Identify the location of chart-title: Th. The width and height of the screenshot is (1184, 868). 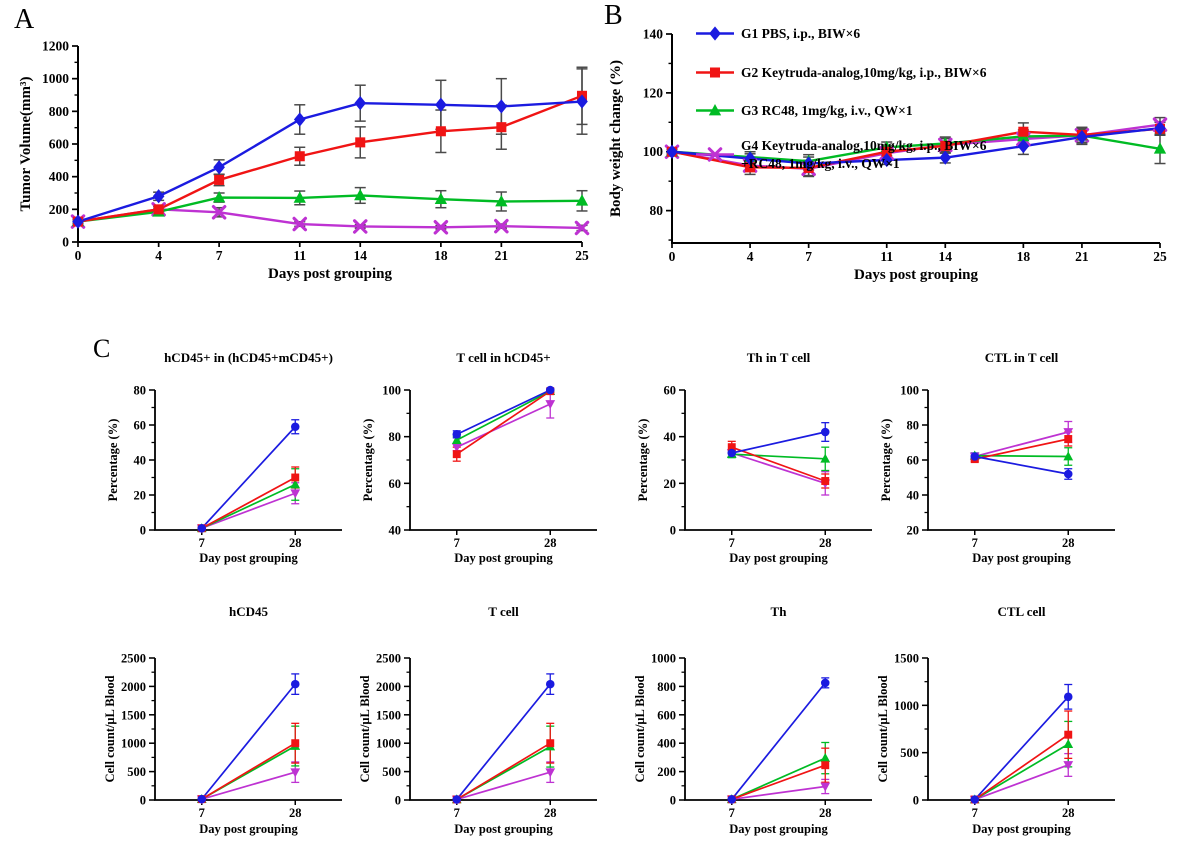
(779, 611).